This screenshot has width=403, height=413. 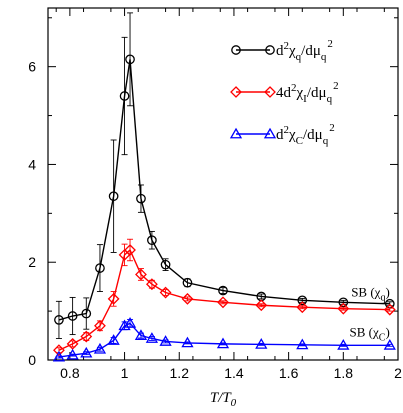 I want to click on legend-label-part: 4d, so click(x=284, y=93).